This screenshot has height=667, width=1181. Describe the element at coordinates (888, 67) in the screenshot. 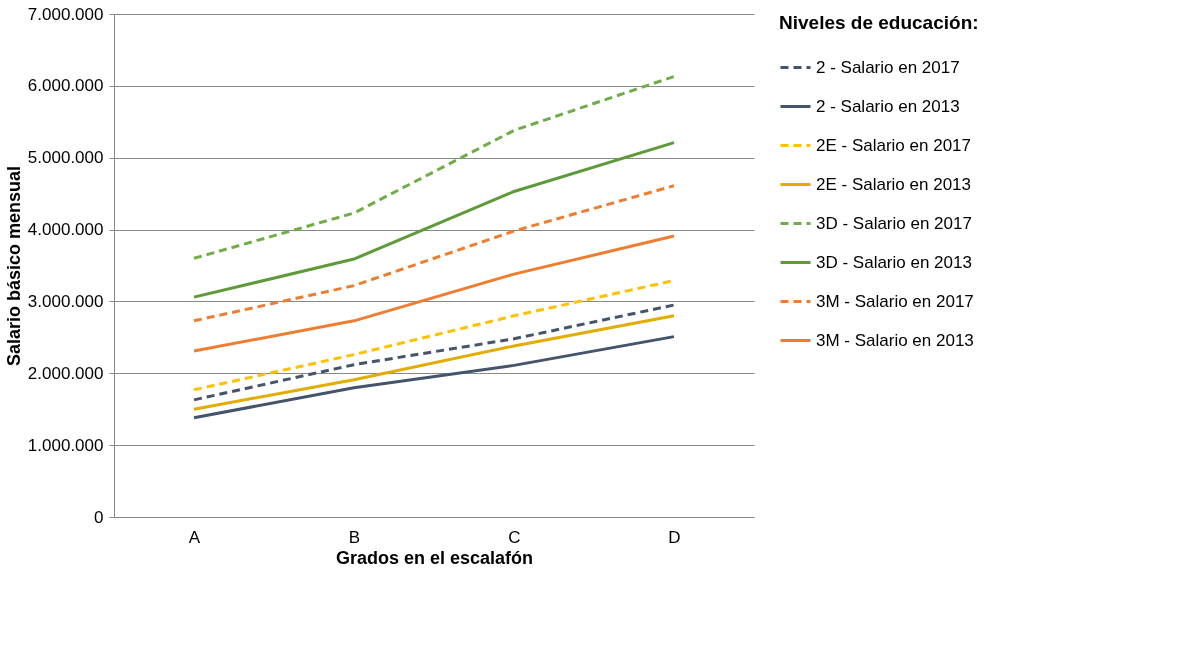

I see `legend-label: 2 - Salario en 2017` at that location.